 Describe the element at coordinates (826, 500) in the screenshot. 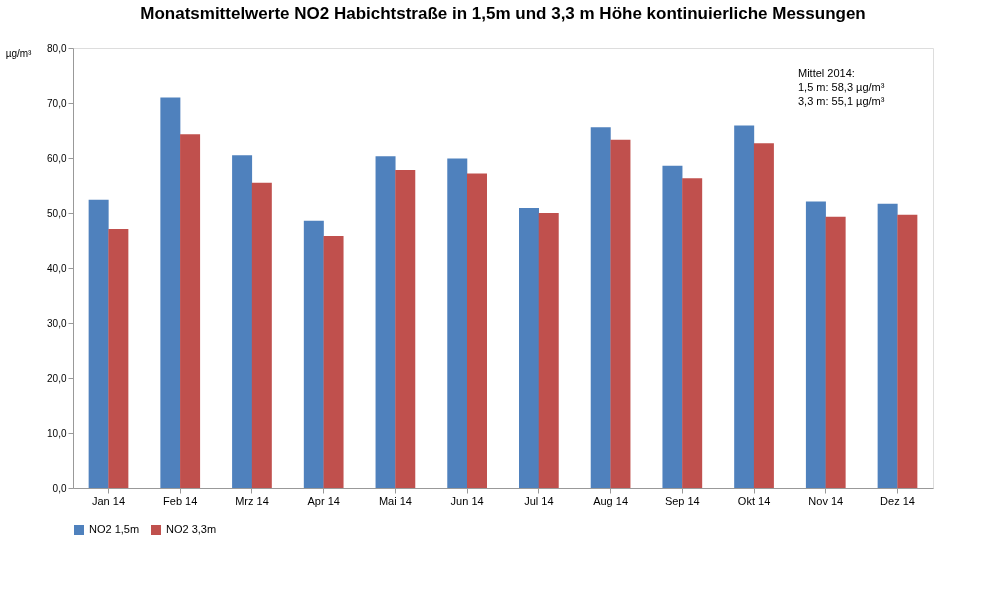

I see `x-tick-label: Nov 14` at that location.